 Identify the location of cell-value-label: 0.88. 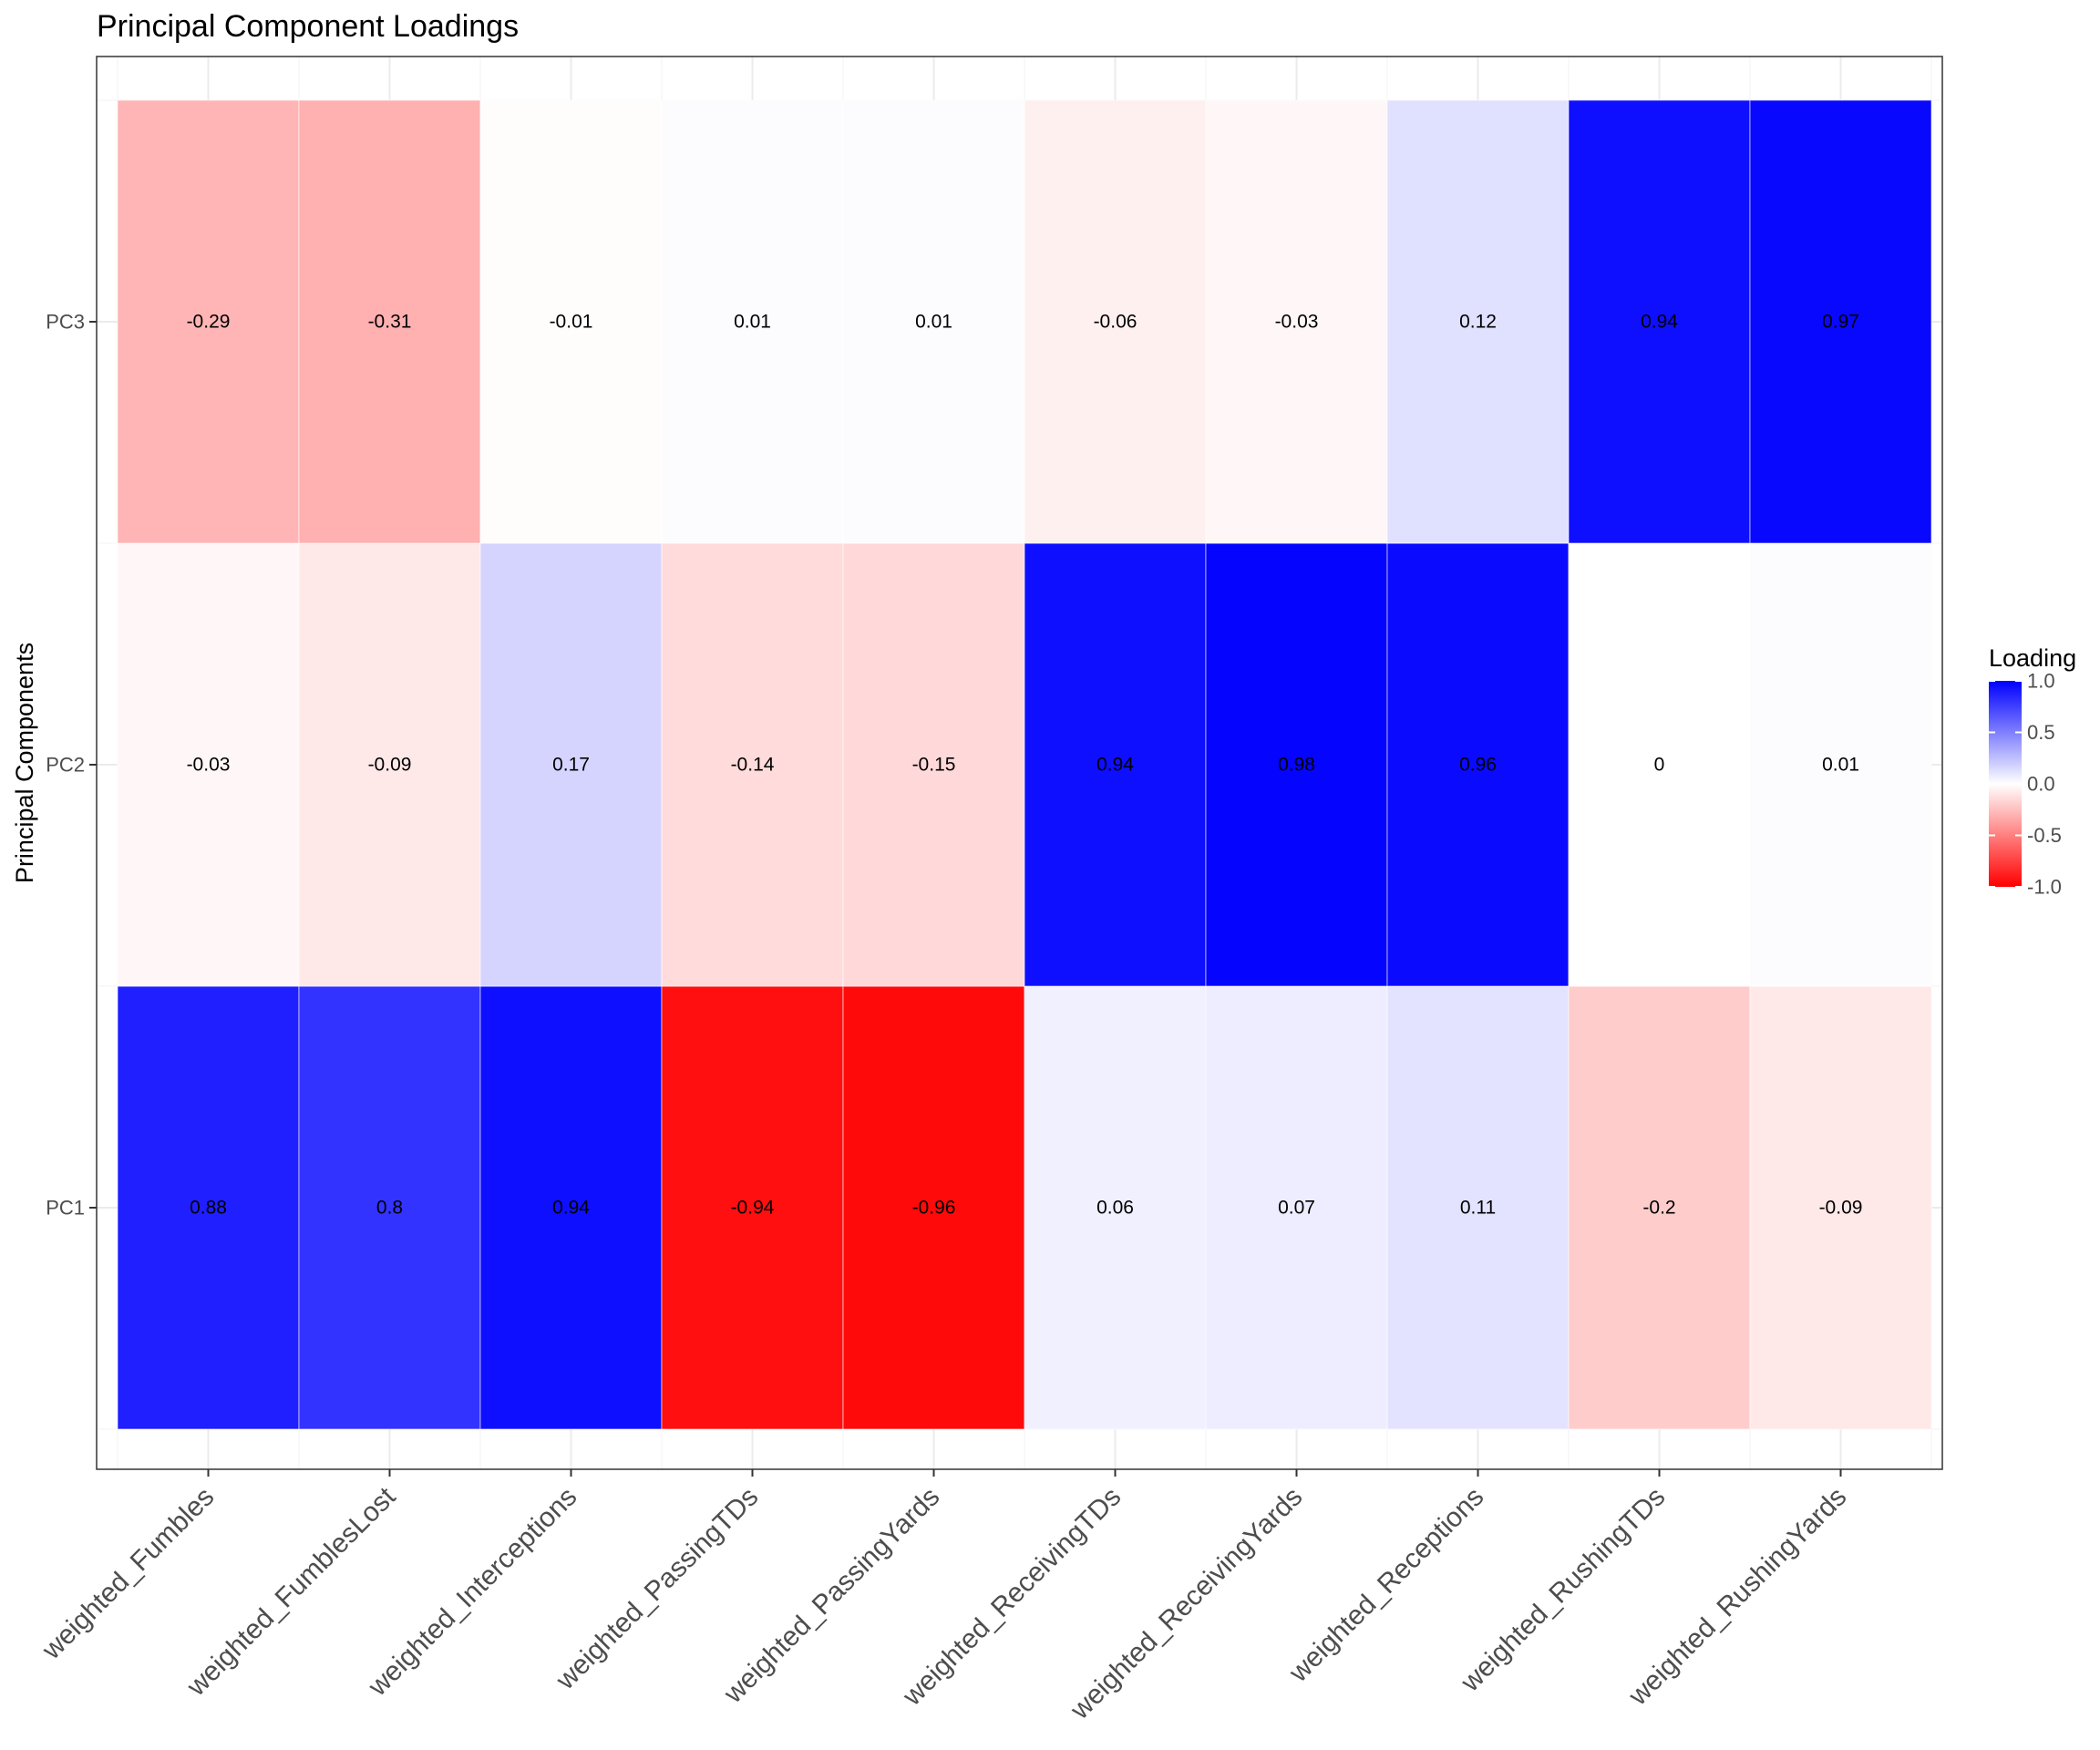
(208, 1208).